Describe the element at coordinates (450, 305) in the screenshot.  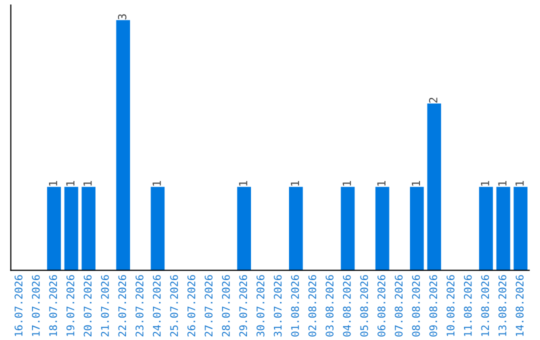
I see `x-tick-label: 10.08.2026` at that location.